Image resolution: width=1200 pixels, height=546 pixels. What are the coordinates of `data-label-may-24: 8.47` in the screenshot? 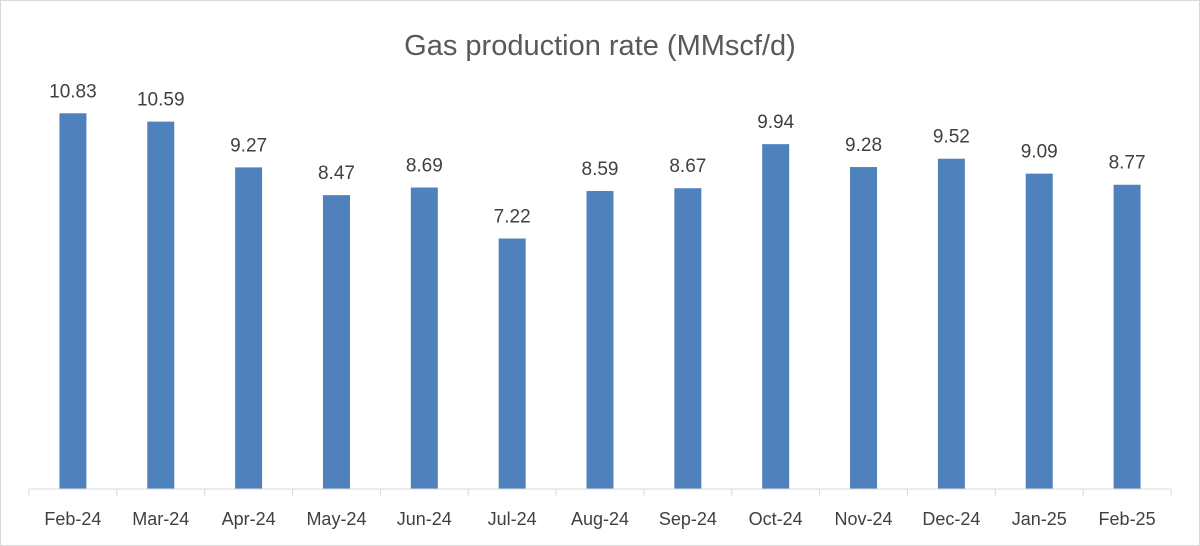 It's located at (336, 173).